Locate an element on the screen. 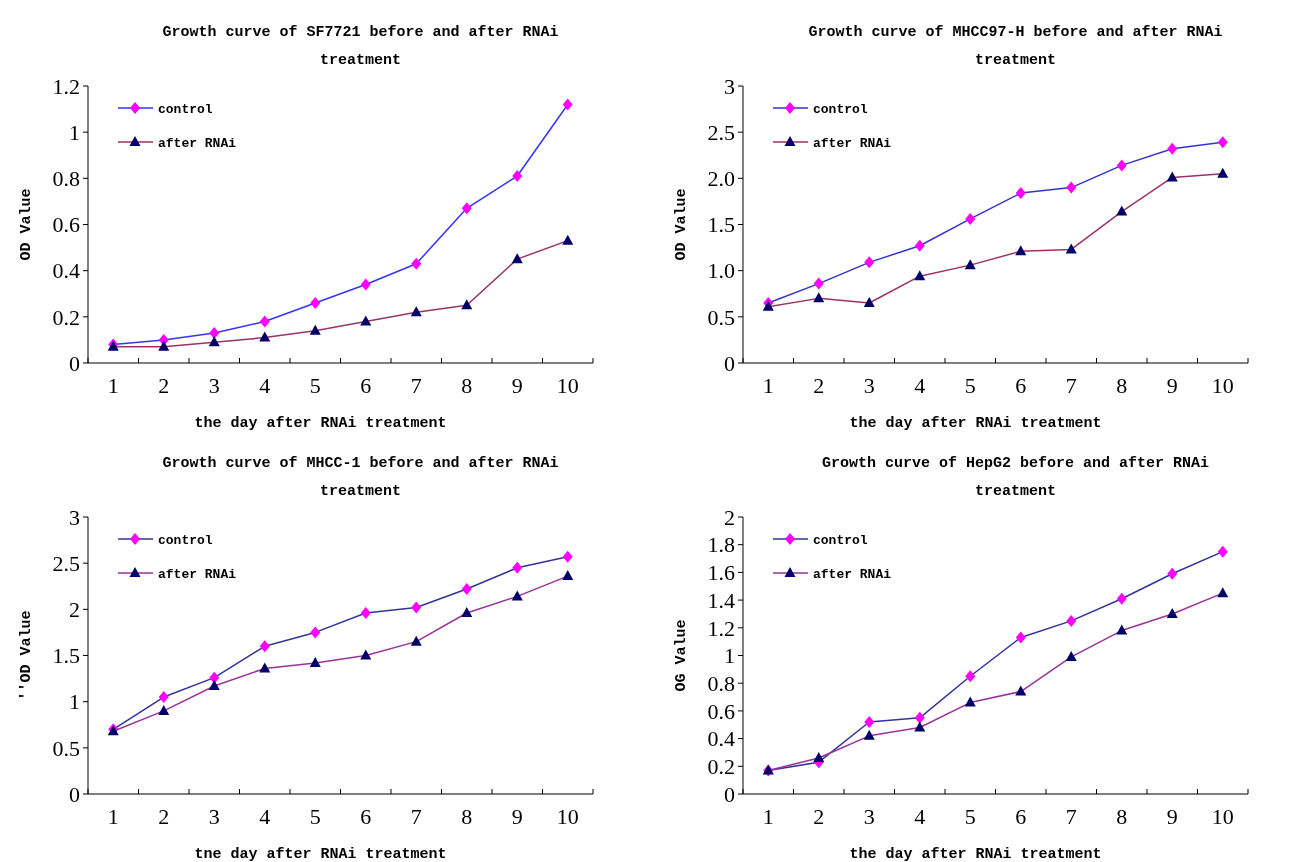 The height and width of the screenshot is (862, 1311). y-tick-label: 1.8 is located at coordinates (721, 545).